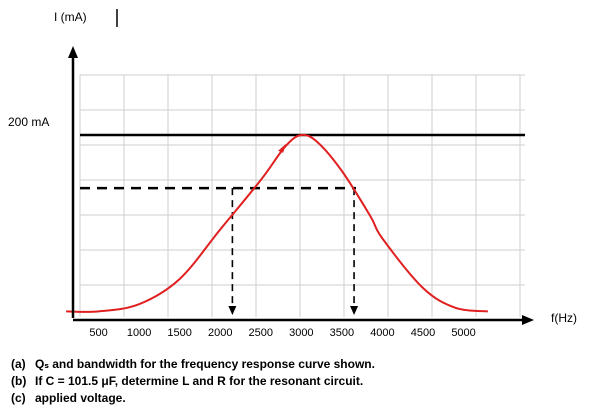 The height and width of the screenshot is (419, 596). I want to click on x-tick-label: 1500, so click(179, 333).